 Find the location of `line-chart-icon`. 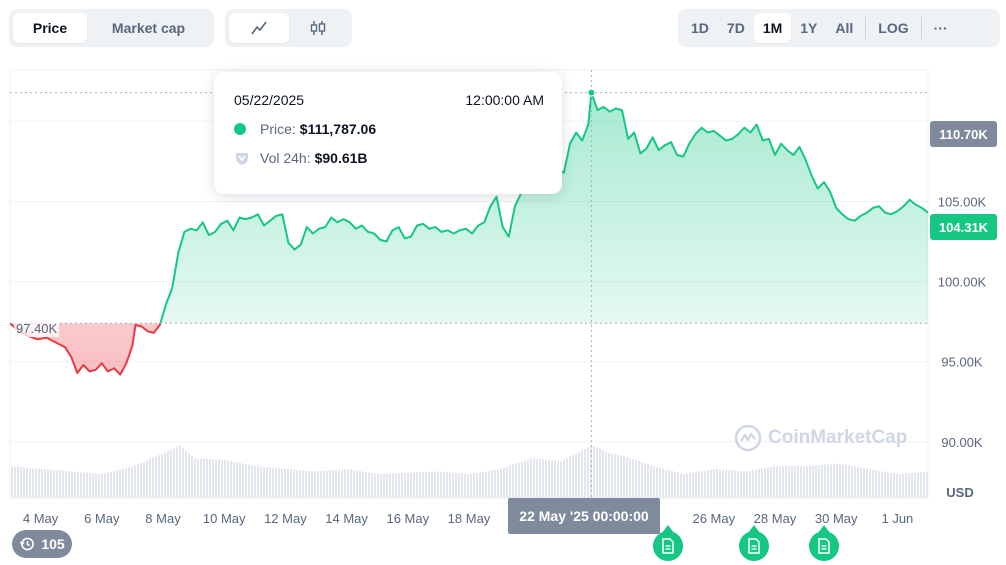

line-chart-icon is located at coordinates (259, 28).